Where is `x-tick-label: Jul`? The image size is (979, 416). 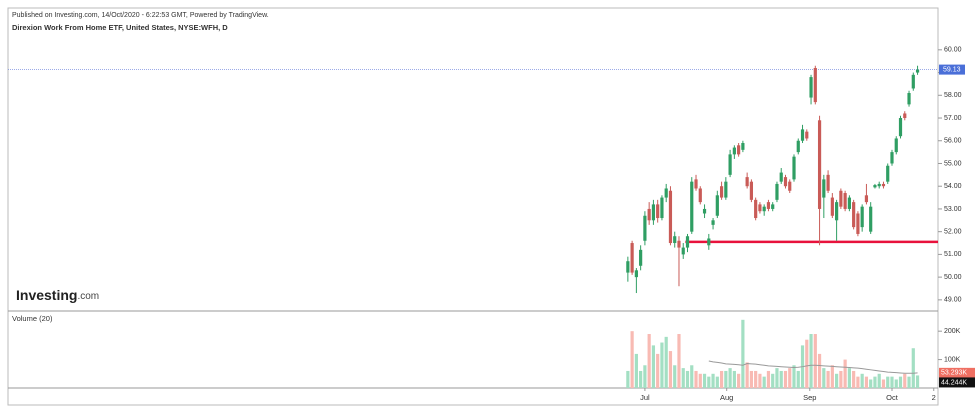
x-tick-label: Jul is located at coordinates (645, 397).